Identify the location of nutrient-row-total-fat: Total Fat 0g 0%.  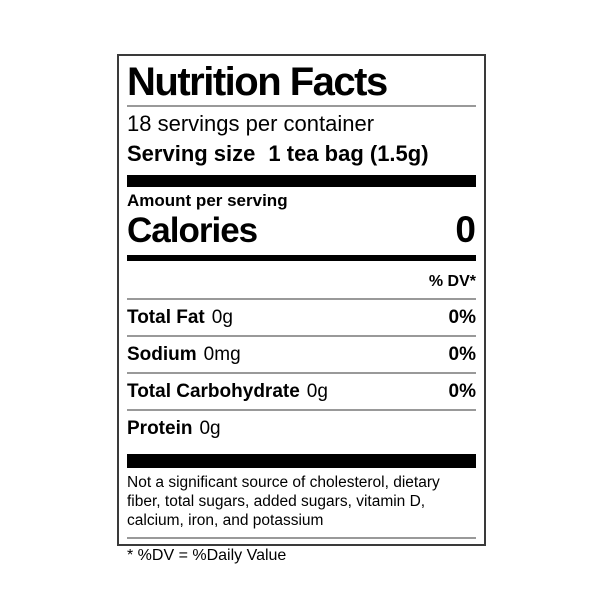
(301, 317).